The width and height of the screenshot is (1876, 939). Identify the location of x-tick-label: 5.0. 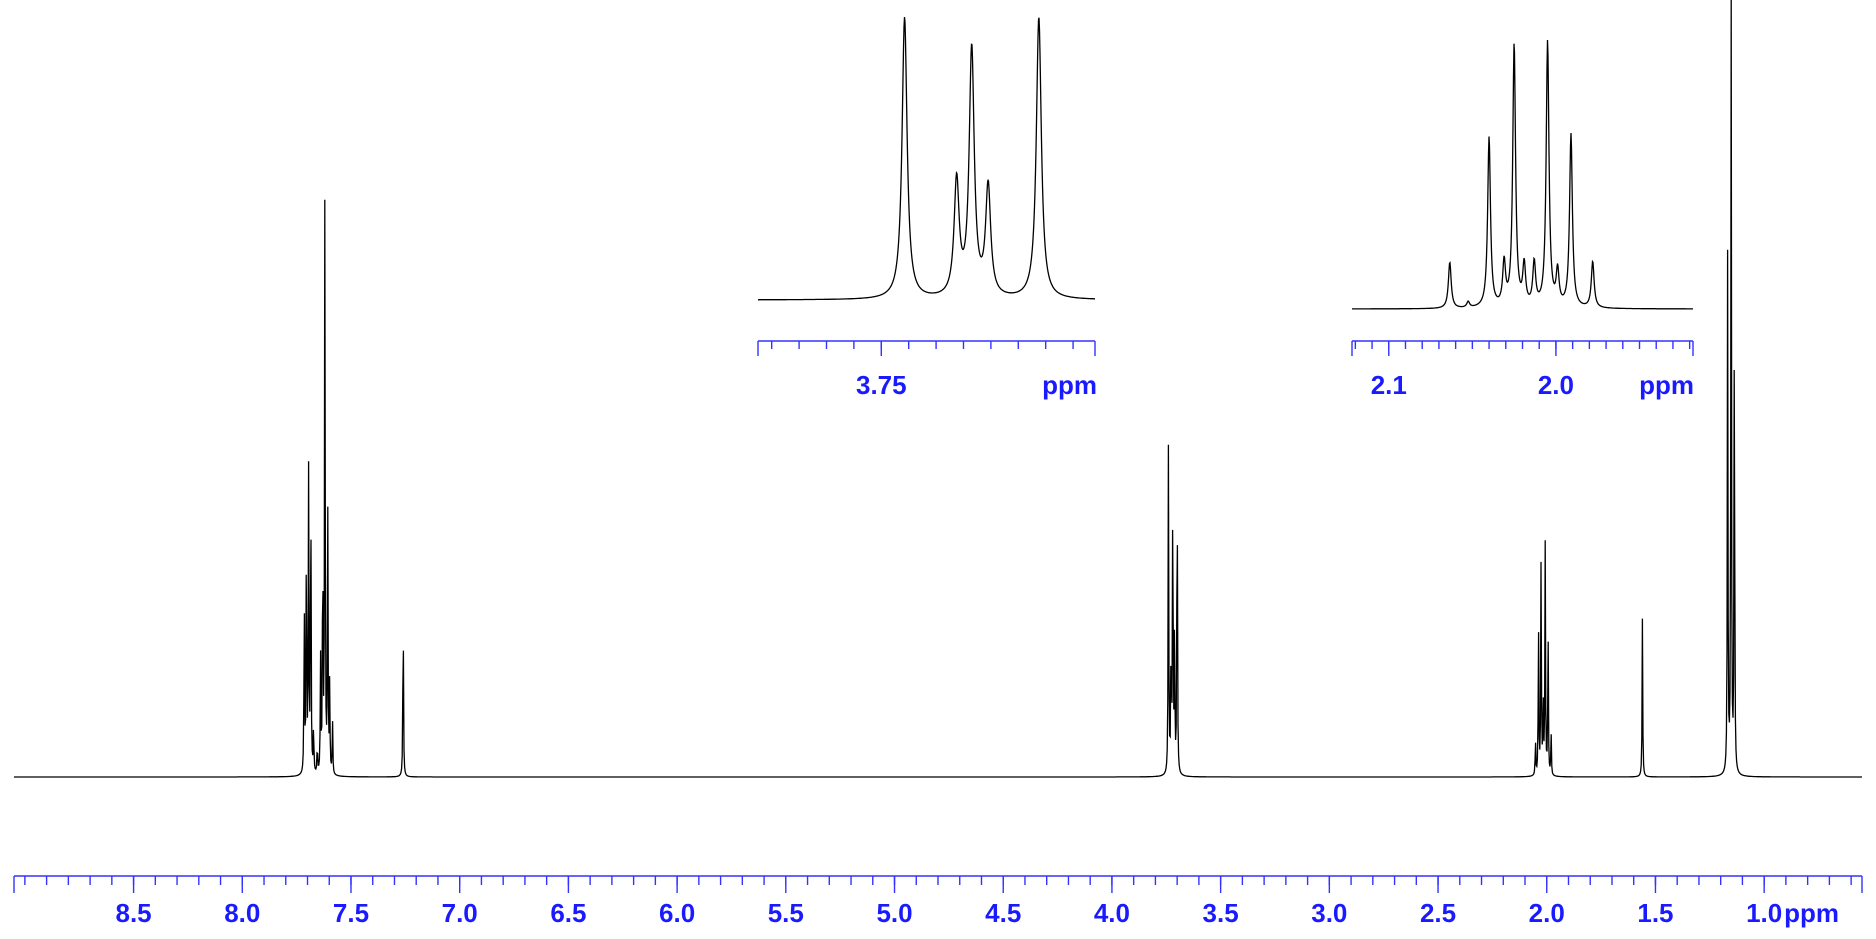
(894, 913).